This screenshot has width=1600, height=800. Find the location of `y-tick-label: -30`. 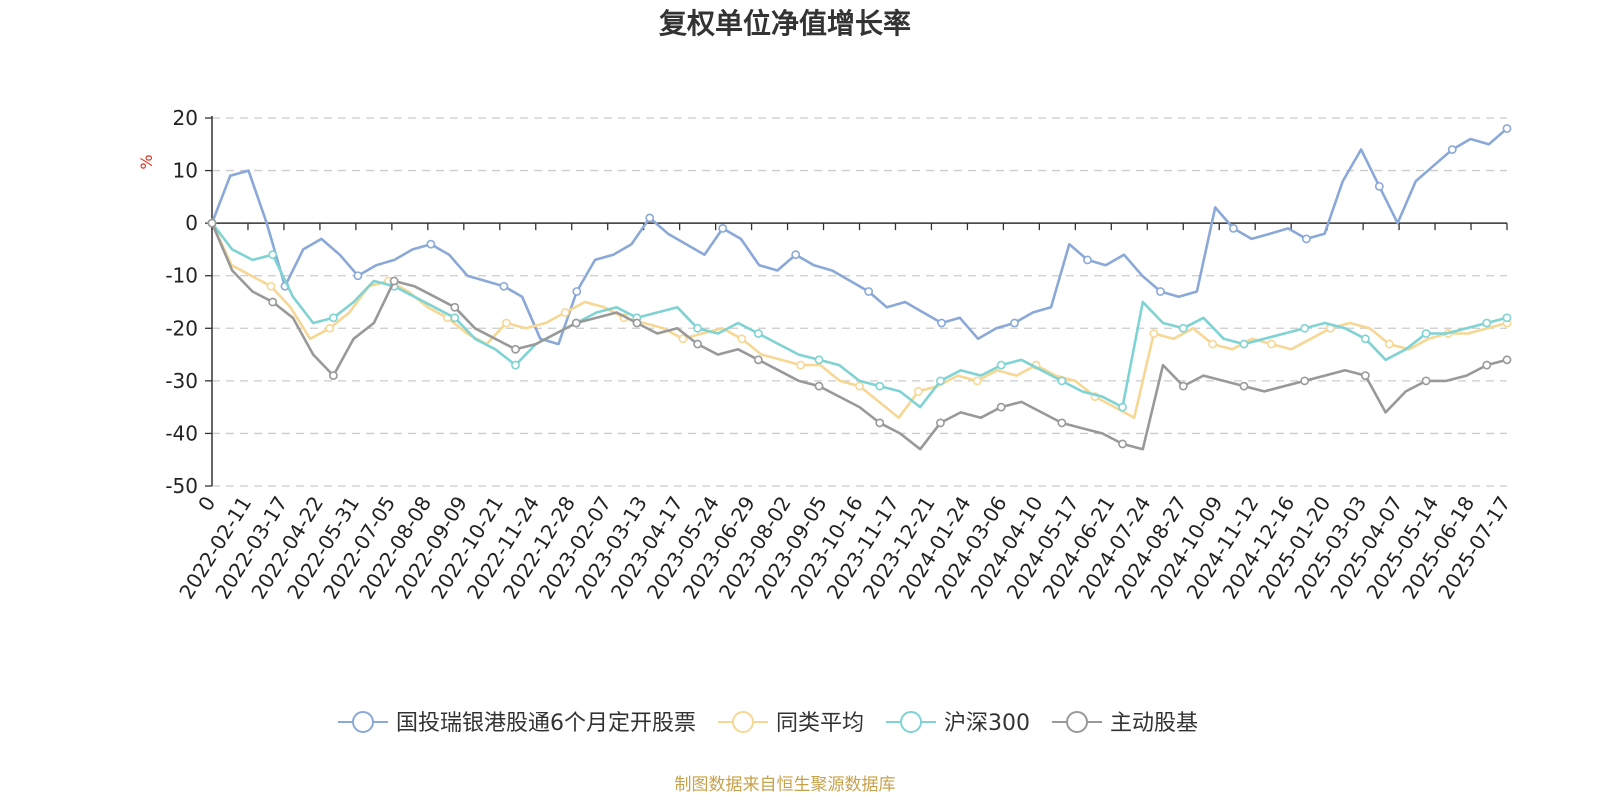

y-tick-label: -30 is located at coordinates (181, 381).